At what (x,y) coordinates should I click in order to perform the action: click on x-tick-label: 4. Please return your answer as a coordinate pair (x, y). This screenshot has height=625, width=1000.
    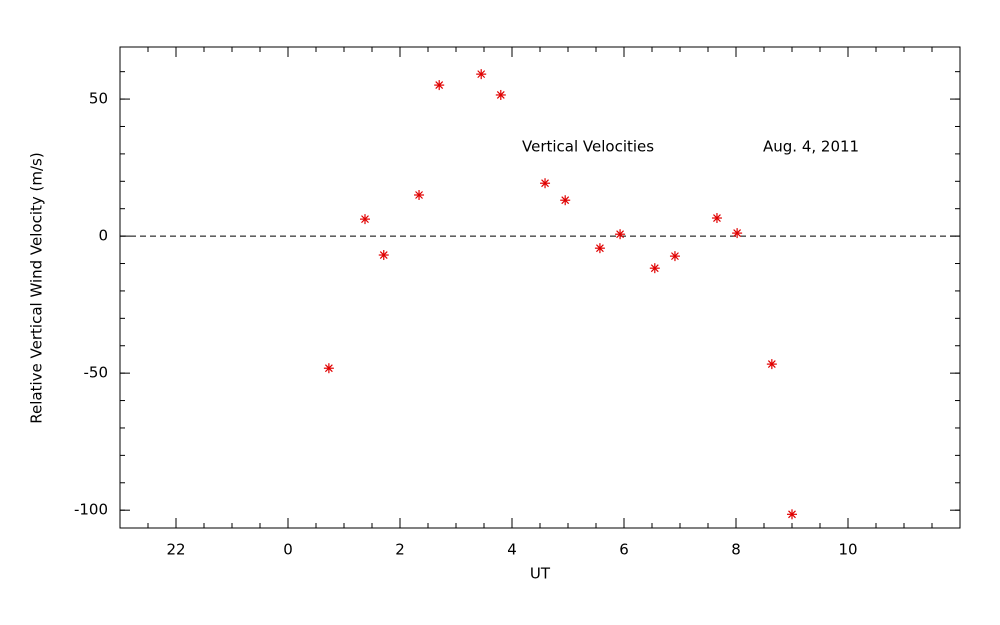
    Looking at the image, I should click on (512, 550).